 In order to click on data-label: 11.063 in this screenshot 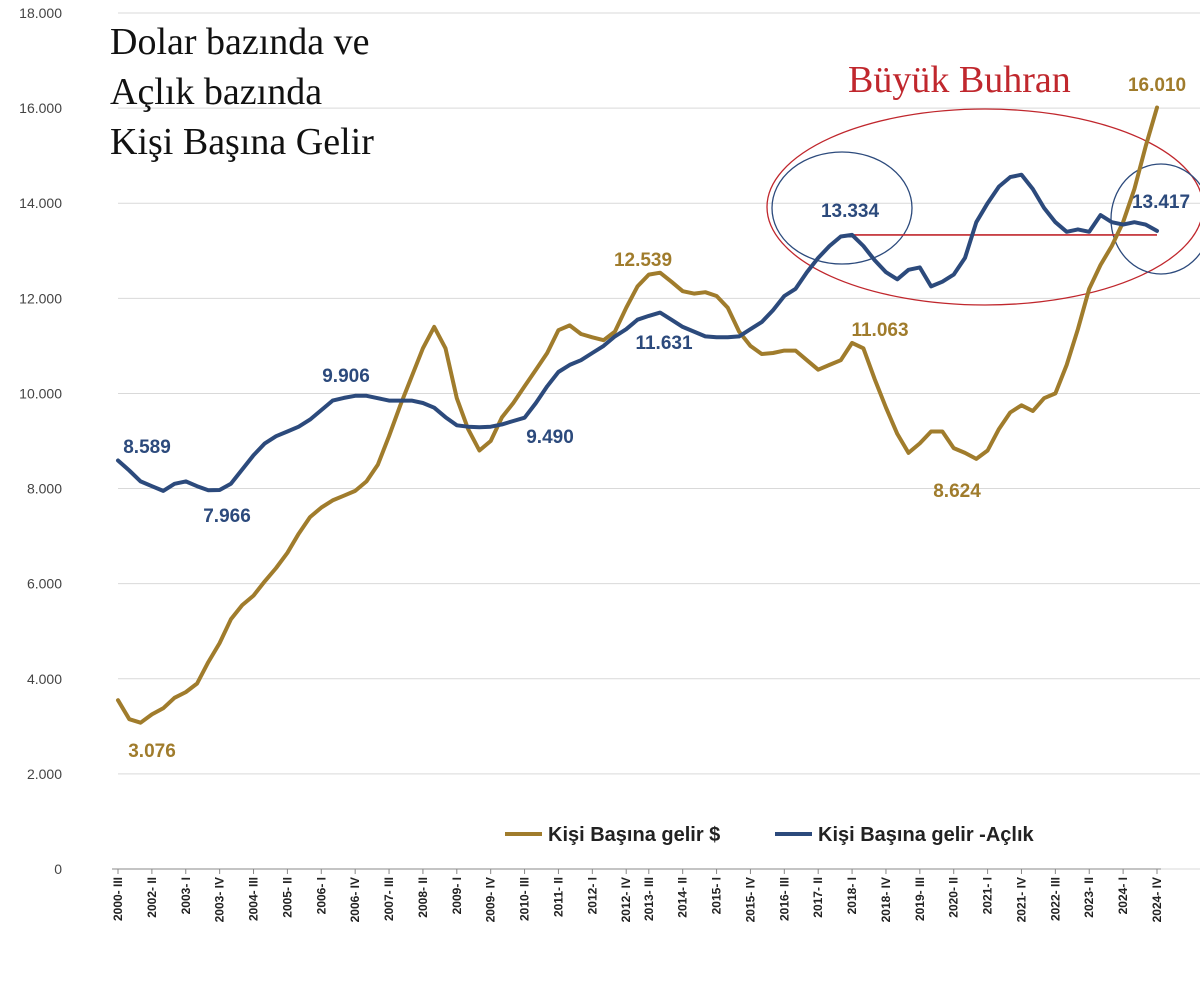, I will do `click(879, 330)`.